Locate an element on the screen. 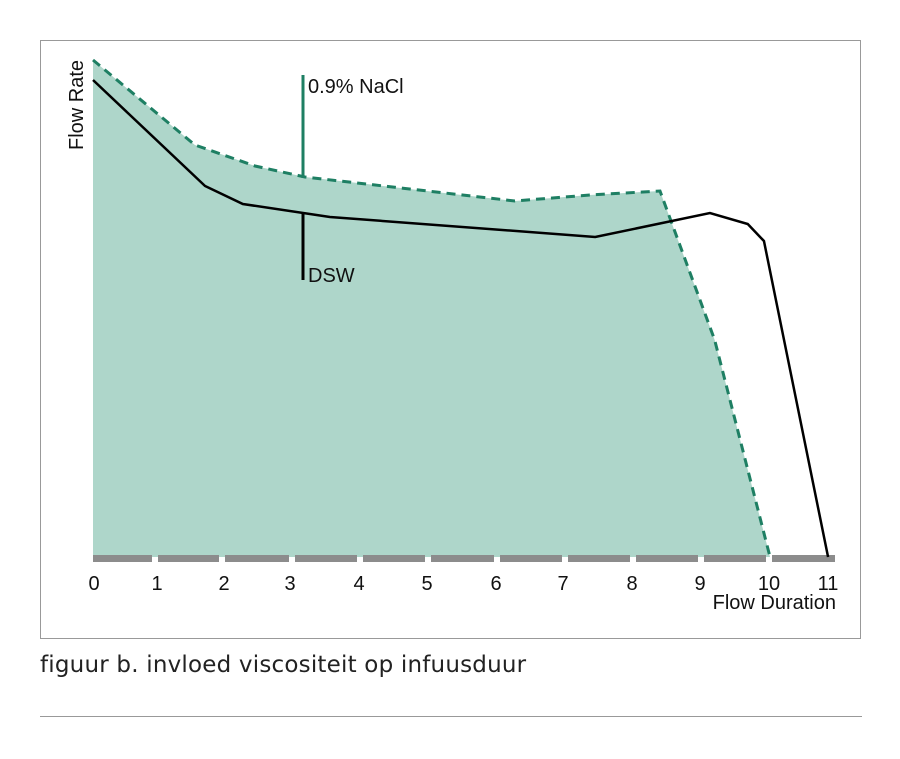 This screenshot has height=759, width=900. x-tick-label: 11 is located at coordinates (828, 584).